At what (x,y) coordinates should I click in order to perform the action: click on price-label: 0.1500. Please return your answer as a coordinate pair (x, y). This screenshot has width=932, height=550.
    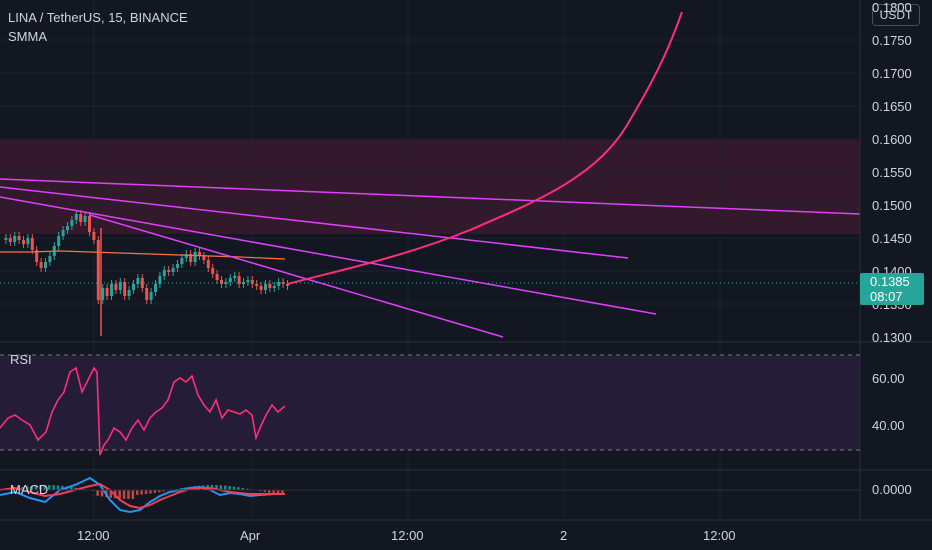
    Looking at the image, I should click on (892, 205).